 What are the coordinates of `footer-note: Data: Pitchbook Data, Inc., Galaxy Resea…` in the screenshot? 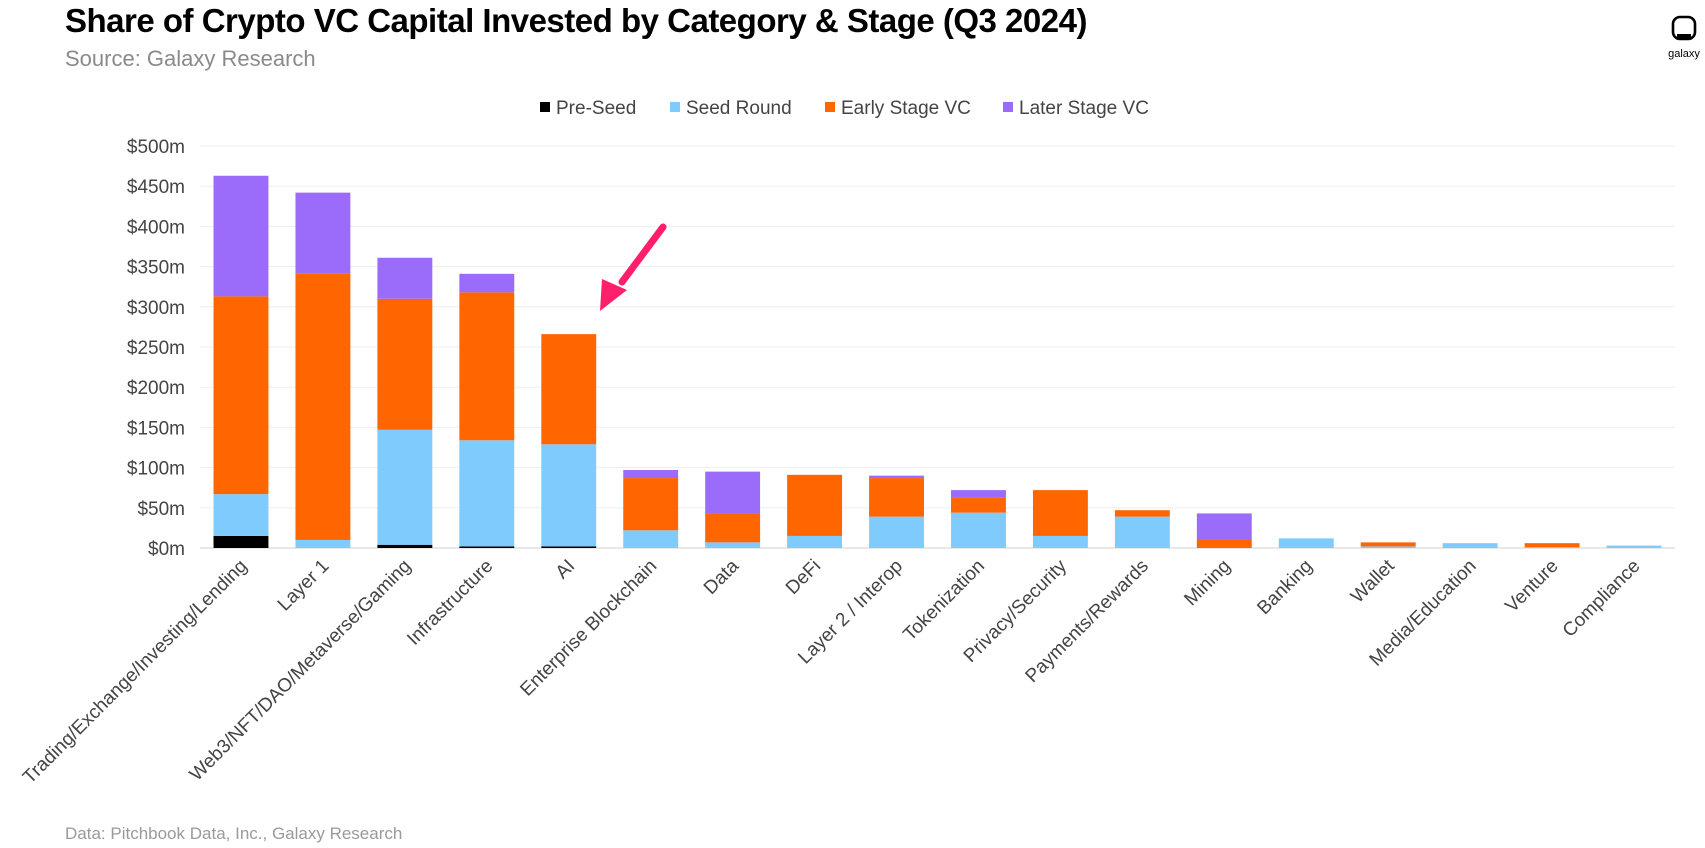 It's located at (234, 833).